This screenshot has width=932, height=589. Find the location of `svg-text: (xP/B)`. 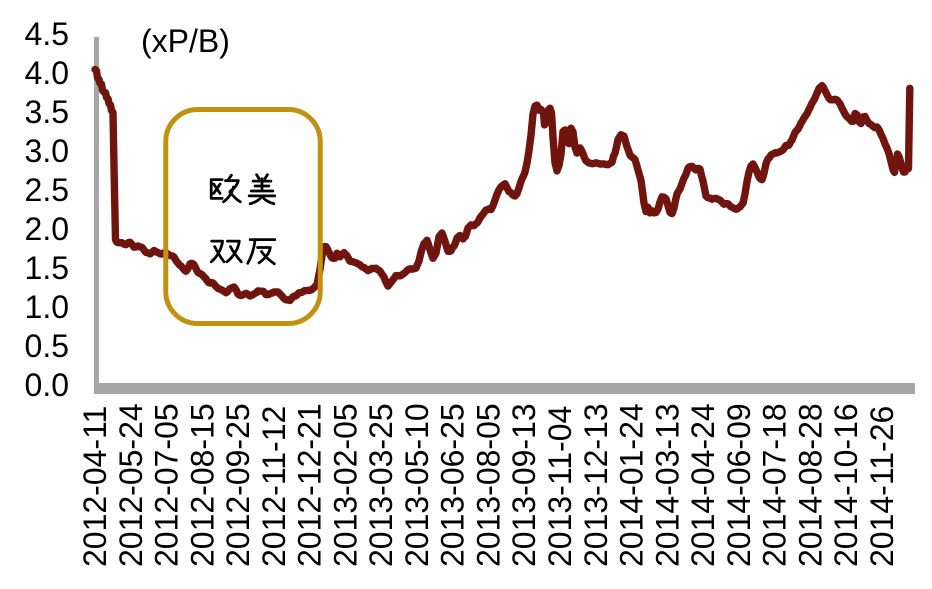

svg-text: (xP/B) is located at coordinates (185, 41).